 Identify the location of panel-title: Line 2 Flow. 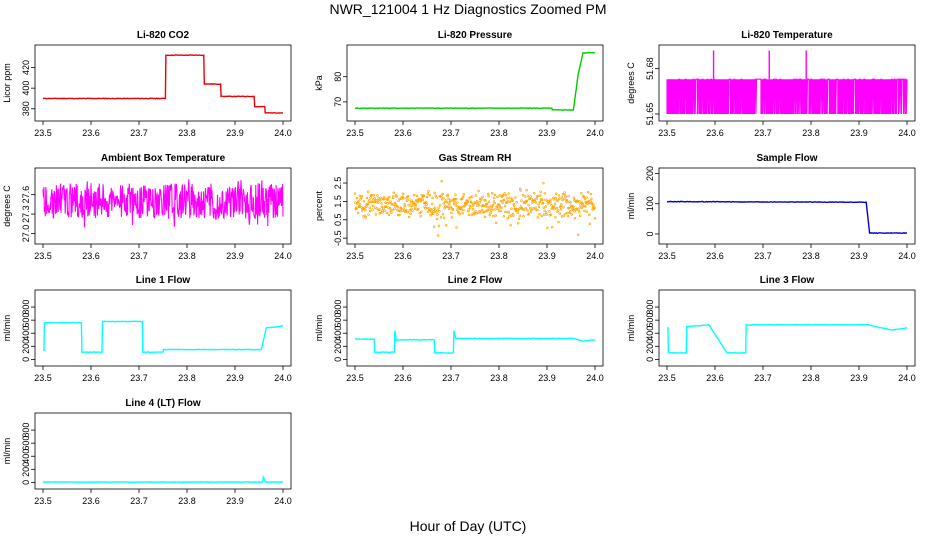
(475, 280).